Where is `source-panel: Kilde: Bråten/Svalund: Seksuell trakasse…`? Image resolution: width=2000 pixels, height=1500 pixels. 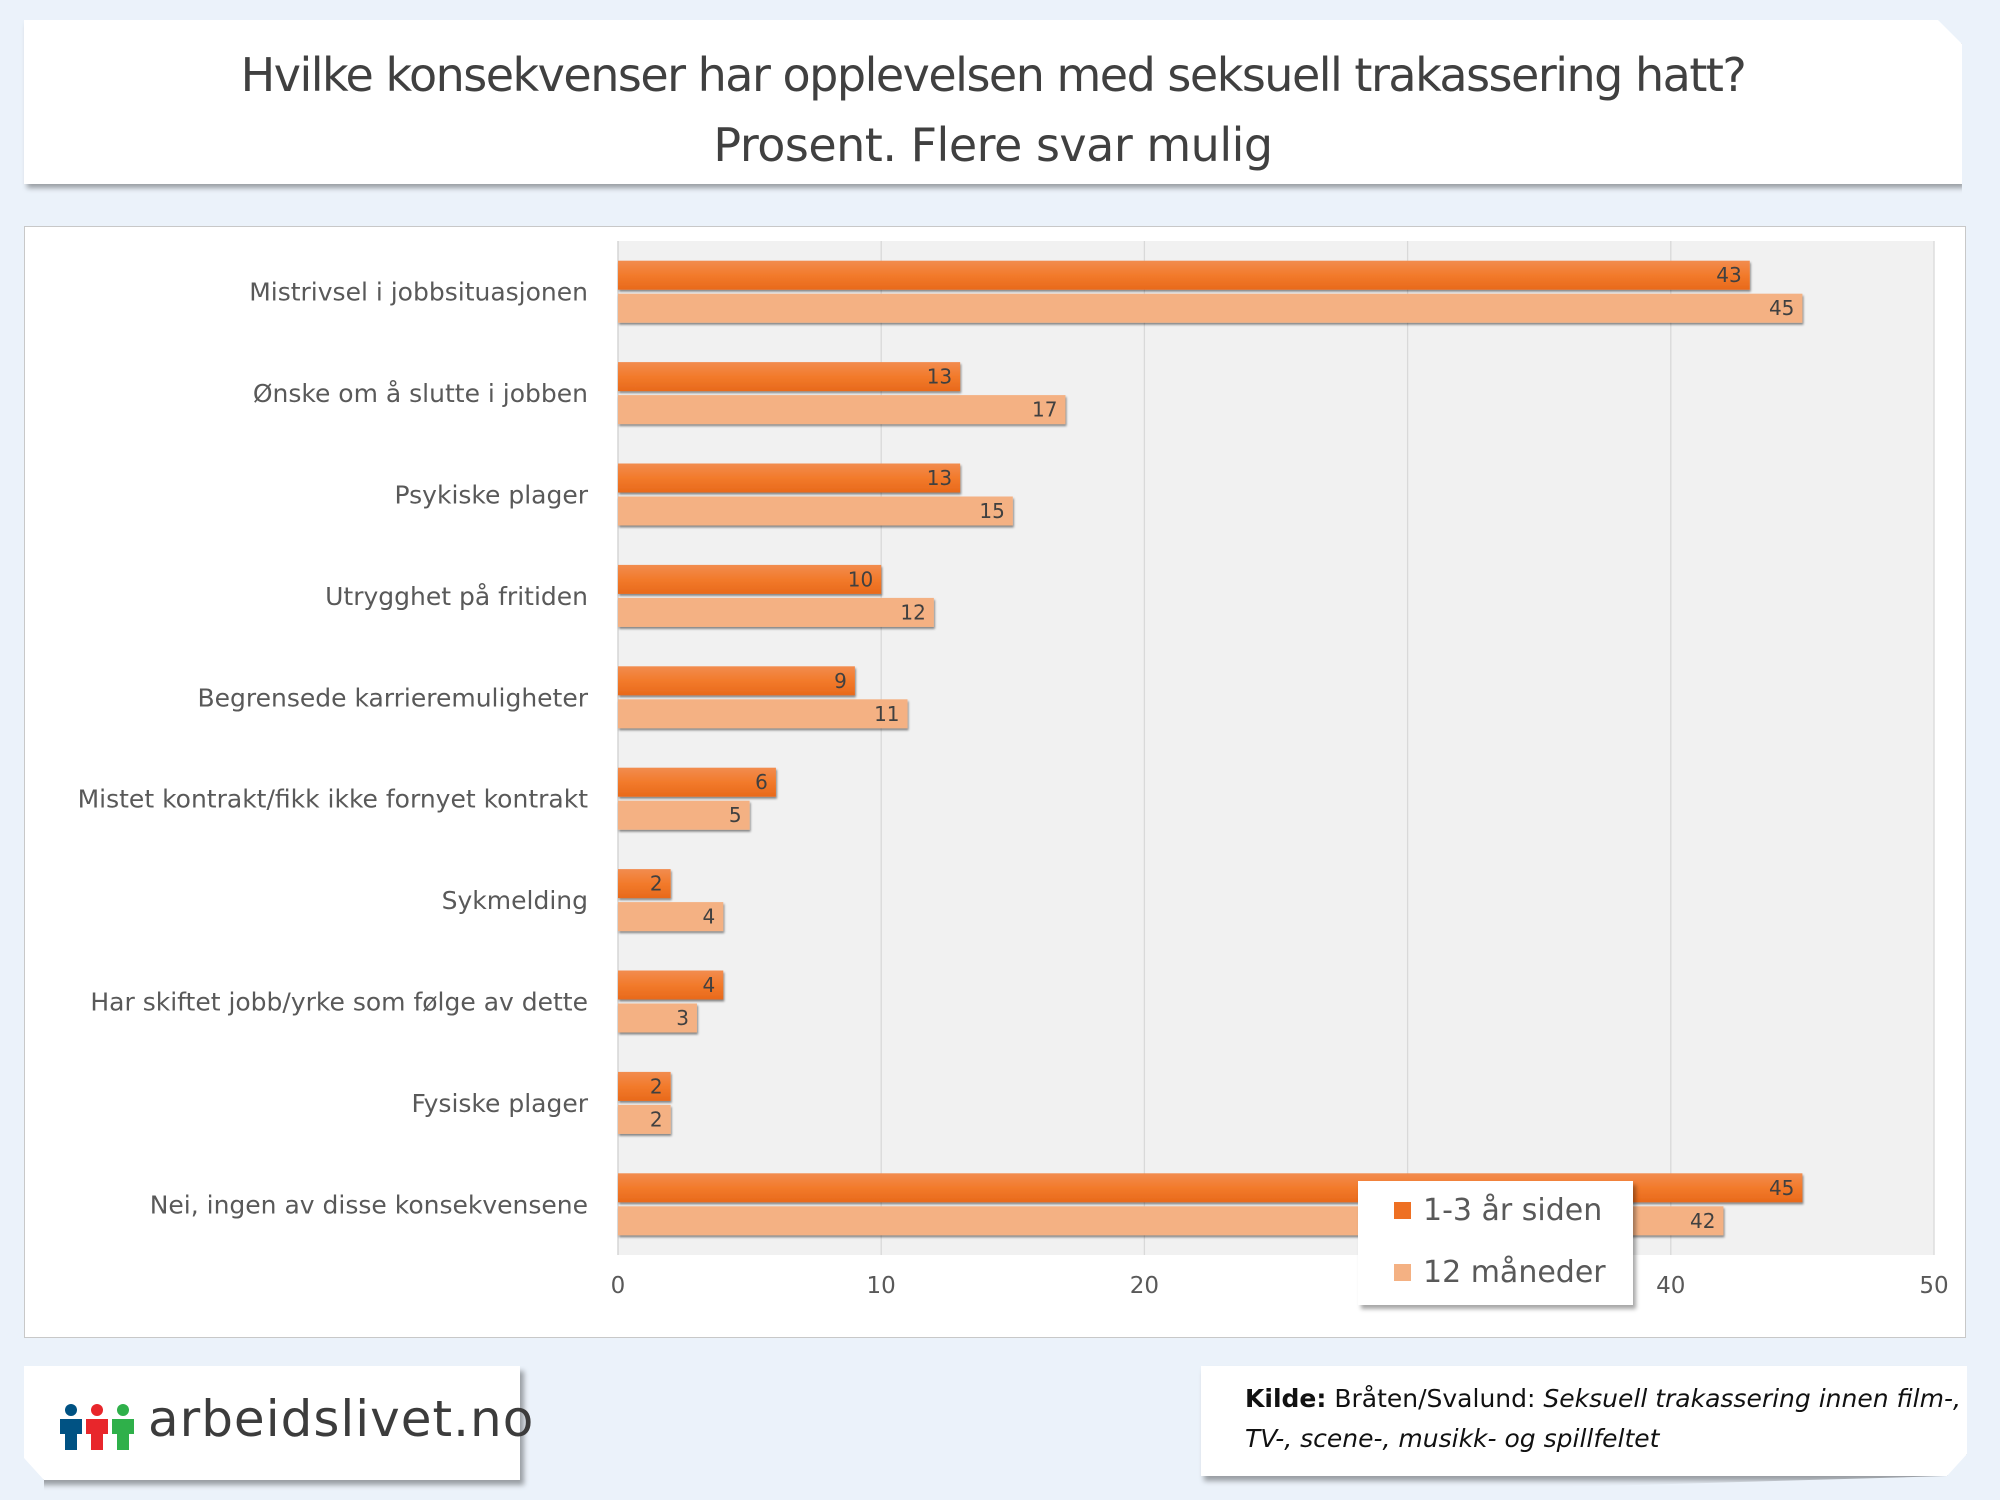 source-panel: Kilde: Bråten/Svalund: Seksuell trakasse… is located at coordinates (1584, 1421).